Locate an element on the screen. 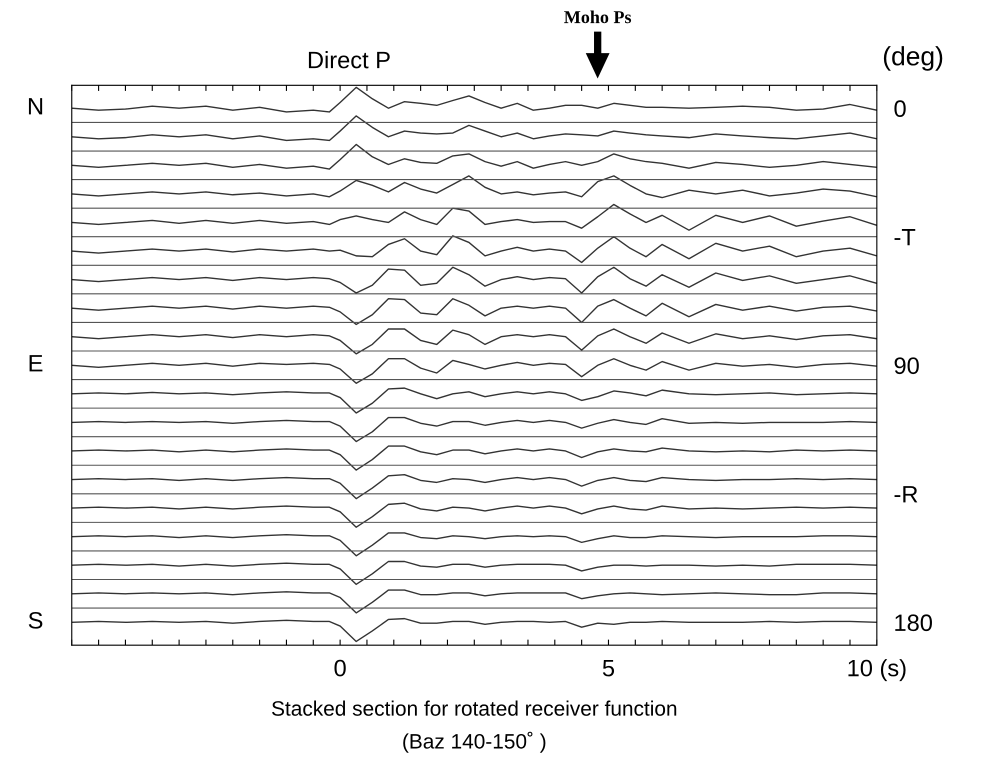 This screenshot has height=769, width=983. text: N is located at coordinates (35, 106).